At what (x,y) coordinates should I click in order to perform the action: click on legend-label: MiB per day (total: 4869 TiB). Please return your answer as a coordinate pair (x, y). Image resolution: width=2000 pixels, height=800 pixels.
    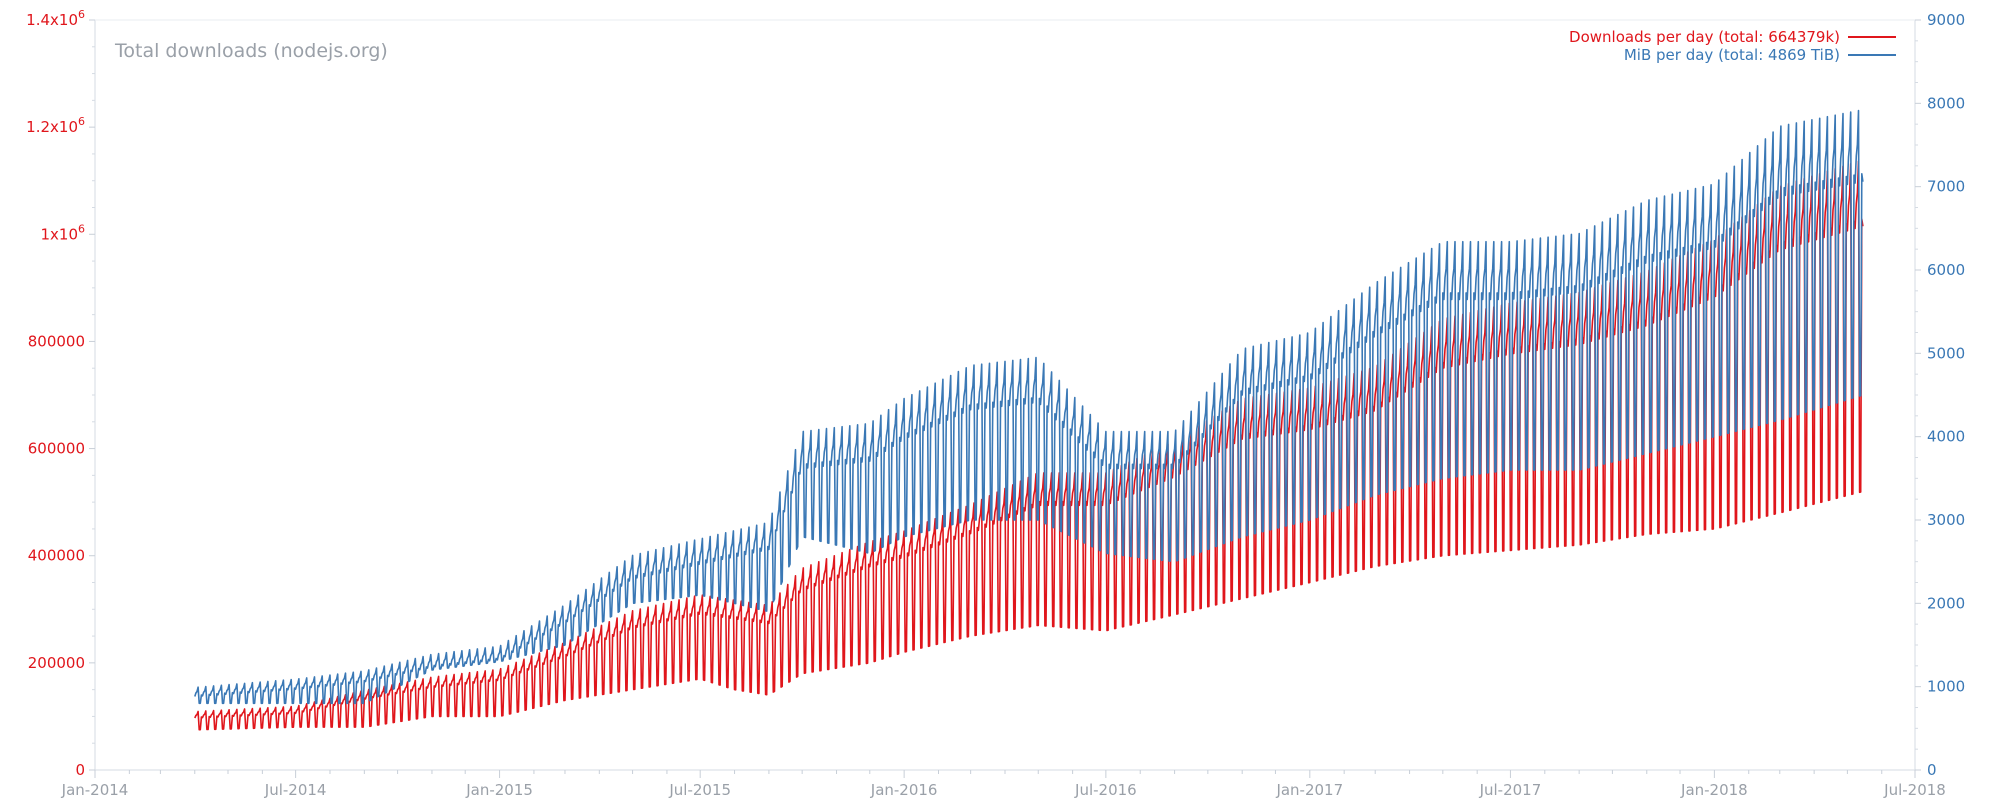
    Looking at the image, I should click on (1732, 55).